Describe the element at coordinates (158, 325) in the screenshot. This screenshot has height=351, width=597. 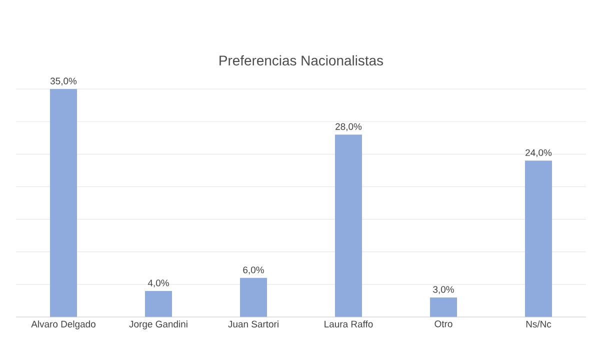
I see `x-tick-label: Jorge Gandini` at that location.